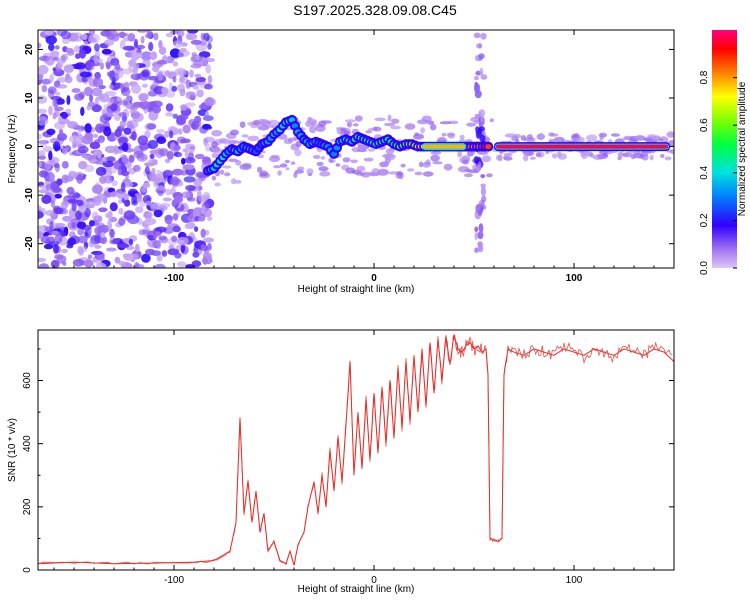 This screenshot has height=600, width=750. What do you see at coordinates (704, 268) in the screenshot?
I see `colorbar-tick-label: 0.0` at bounding box center [704, 268].